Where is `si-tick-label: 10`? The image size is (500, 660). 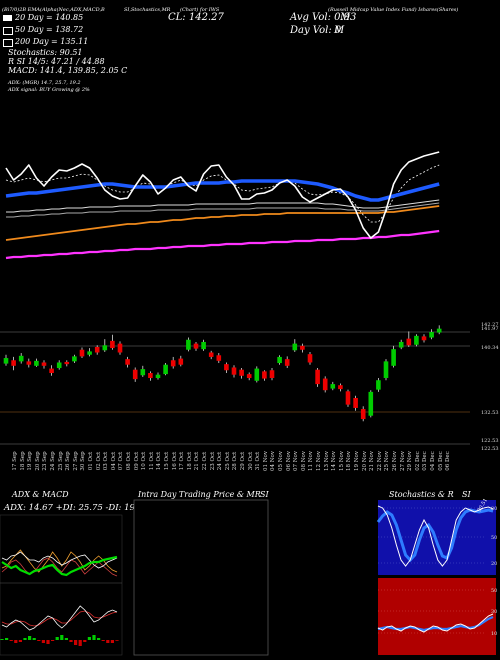 si-tick-label: 10 is located at coordinates (494, 634).